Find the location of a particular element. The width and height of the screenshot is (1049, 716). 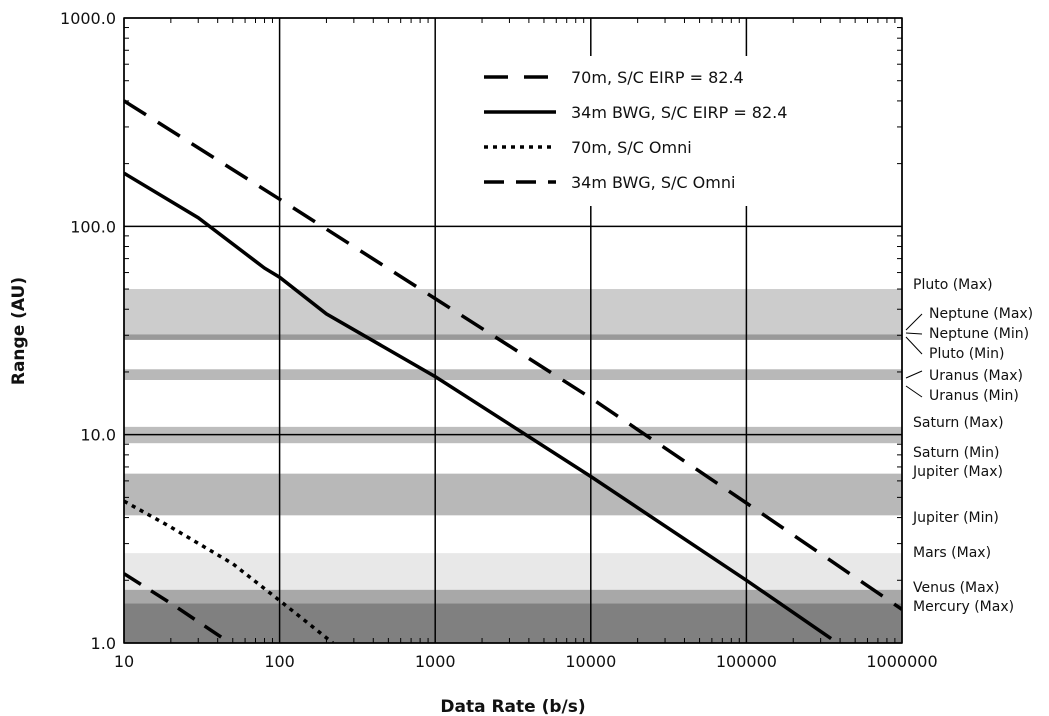

band-label-11: Venus (Max) is located at coordinates (956, 588).